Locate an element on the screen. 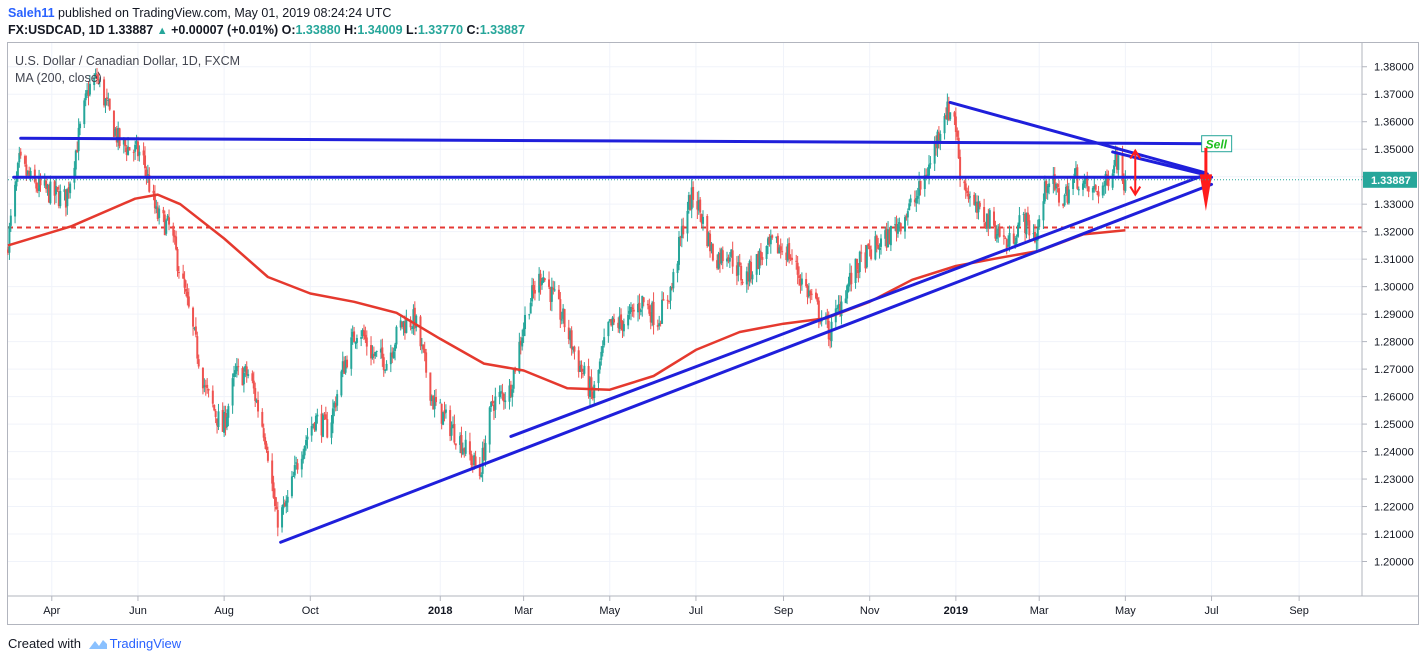 The image size is (1426, 661). descending-line is located at coordinates (1077, 137).